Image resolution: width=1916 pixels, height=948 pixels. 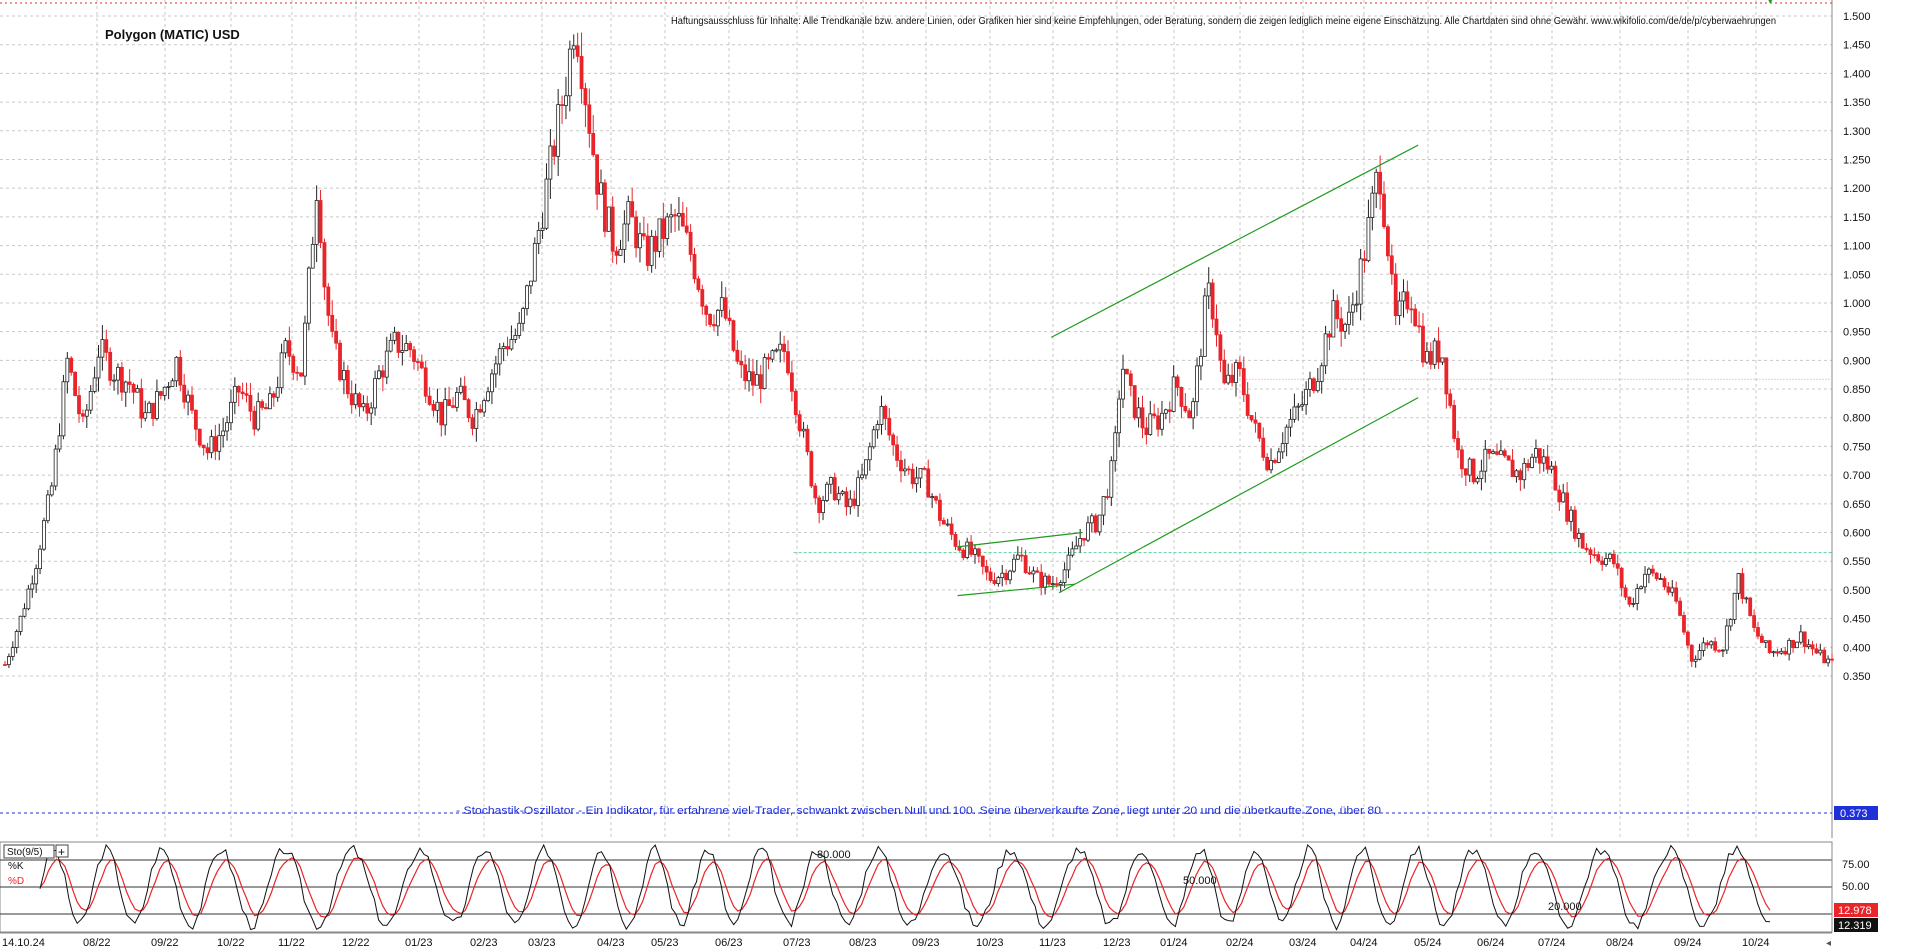 I want to click on x-tick-label: 06/24, so click(x=1491, y=942).